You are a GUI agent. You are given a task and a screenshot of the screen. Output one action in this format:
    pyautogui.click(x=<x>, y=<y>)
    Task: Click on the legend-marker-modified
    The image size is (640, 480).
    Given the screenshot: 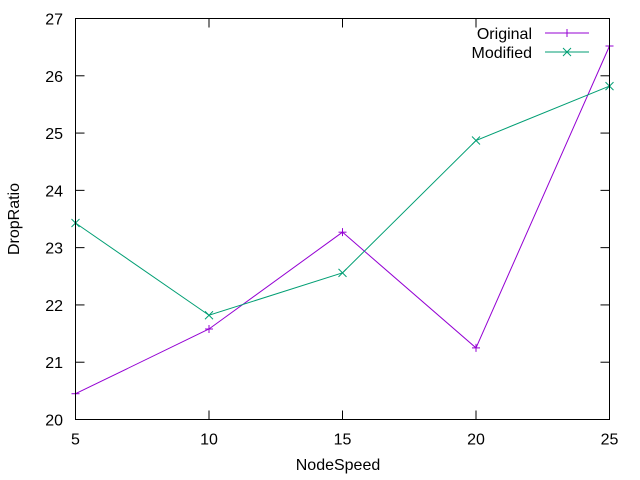 What is the action you would take?
    pyautogui.click(x=567, y=52)
    